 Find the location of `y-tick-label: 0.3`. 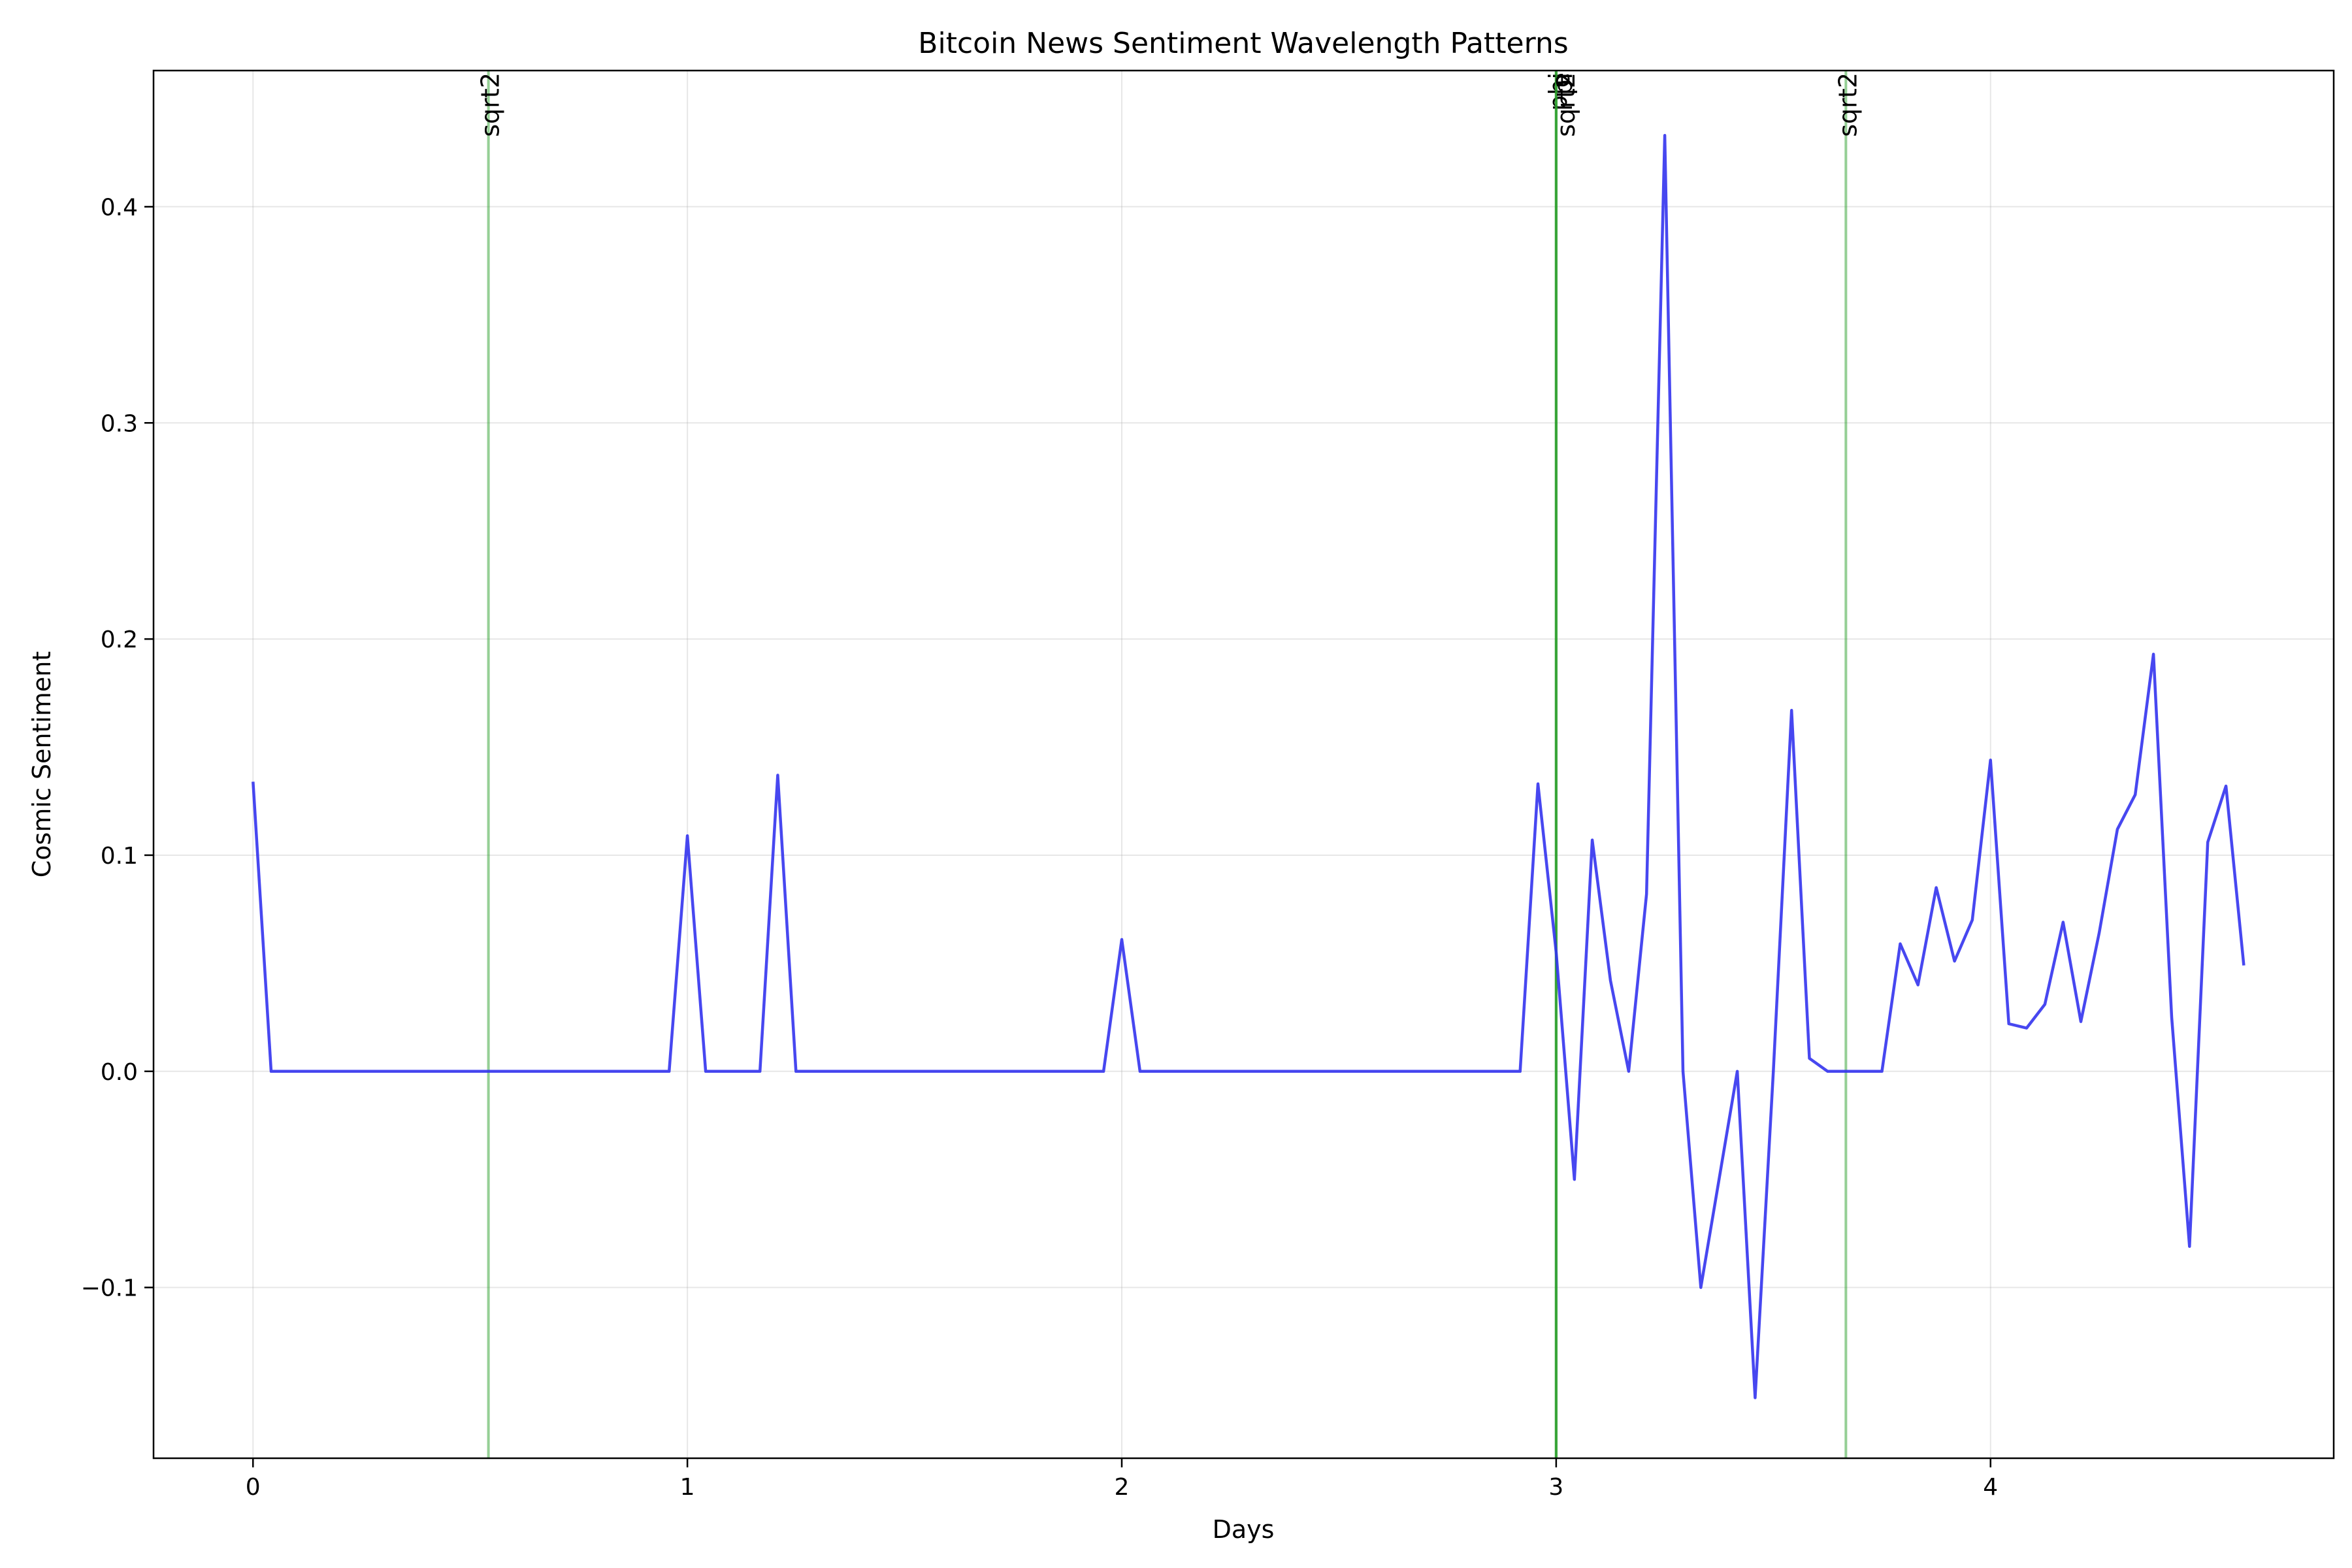

y-tick-label: 0.3 is located at coordinates (119, 423).